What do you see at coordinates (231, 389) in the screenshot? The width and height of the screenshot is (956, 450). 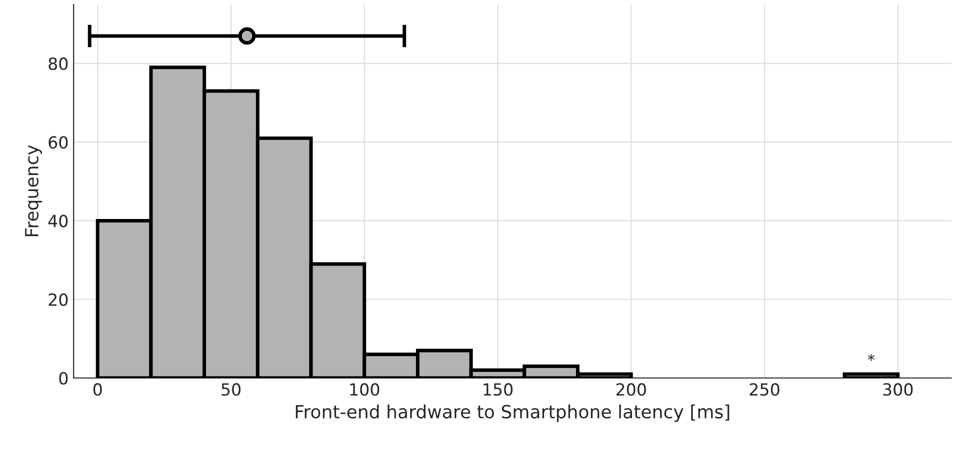 I see `x-tick-label: 50` at bounding box center [231, 389].